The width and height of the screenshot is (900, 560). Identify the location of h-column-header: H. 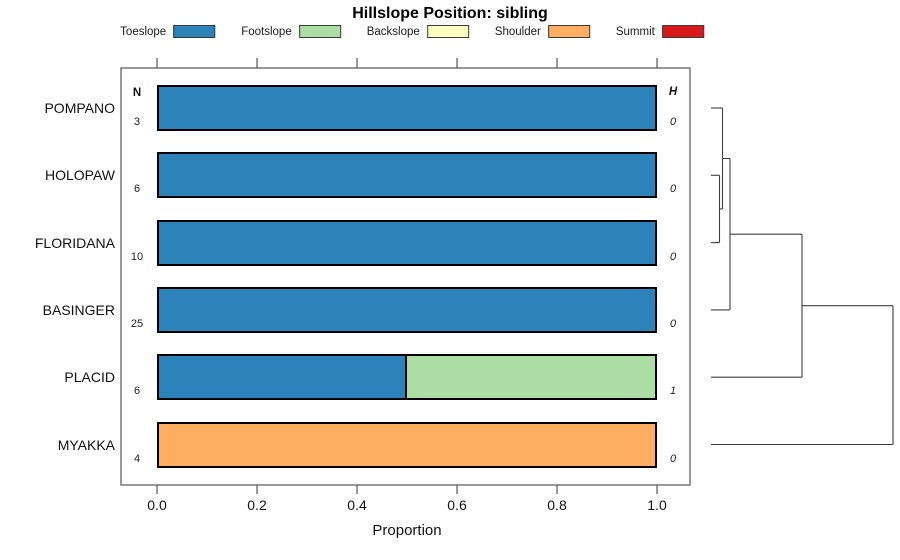
(673, 92).